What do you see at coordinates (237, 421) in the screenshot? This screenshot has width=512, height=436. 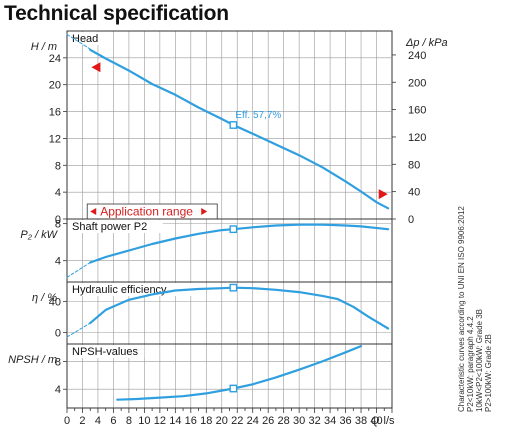 I see `x-tick-label: 22` at bounding box center [237, 421].